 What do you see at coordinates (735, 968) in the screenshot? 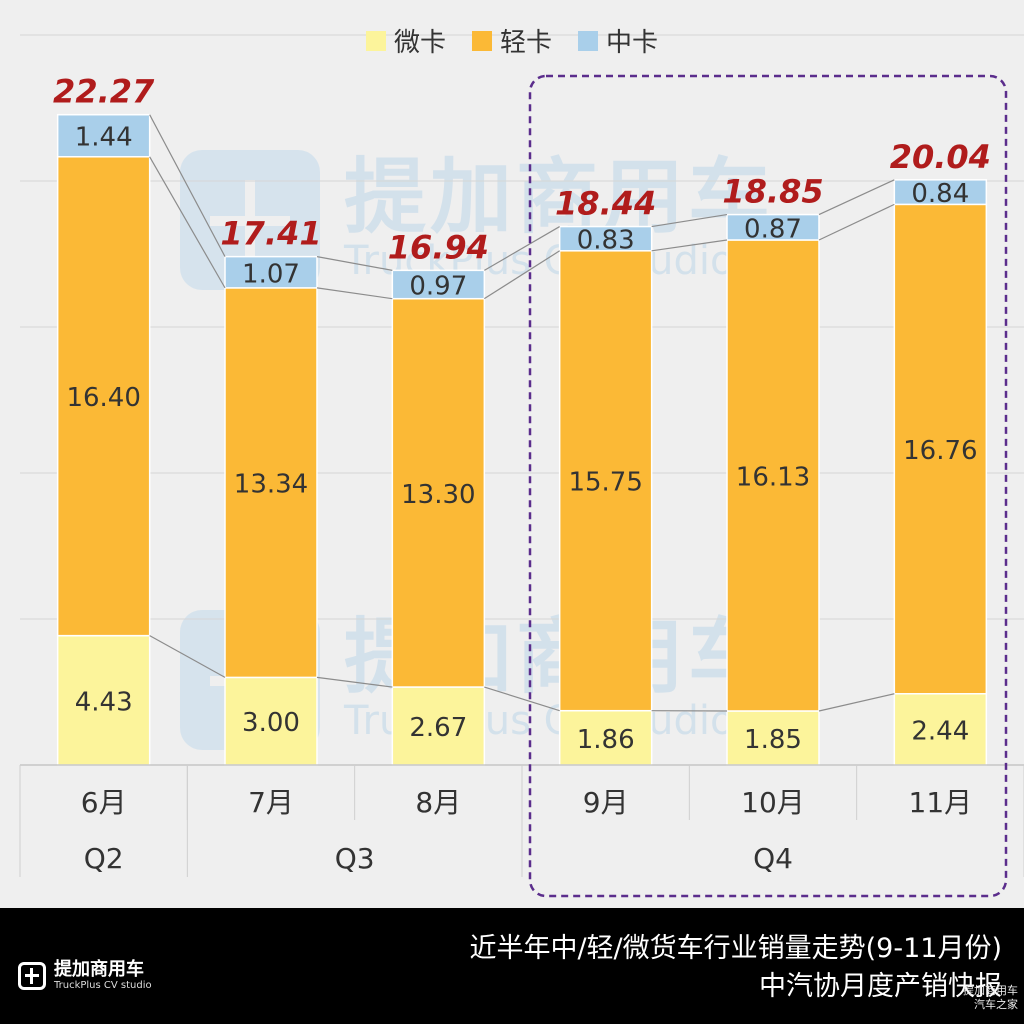
I see `footer-caption: 近半年中/轻/微货车行业销量走势(9-11月份) 中汽协月度产销快报` at bounding box center [735, 968].